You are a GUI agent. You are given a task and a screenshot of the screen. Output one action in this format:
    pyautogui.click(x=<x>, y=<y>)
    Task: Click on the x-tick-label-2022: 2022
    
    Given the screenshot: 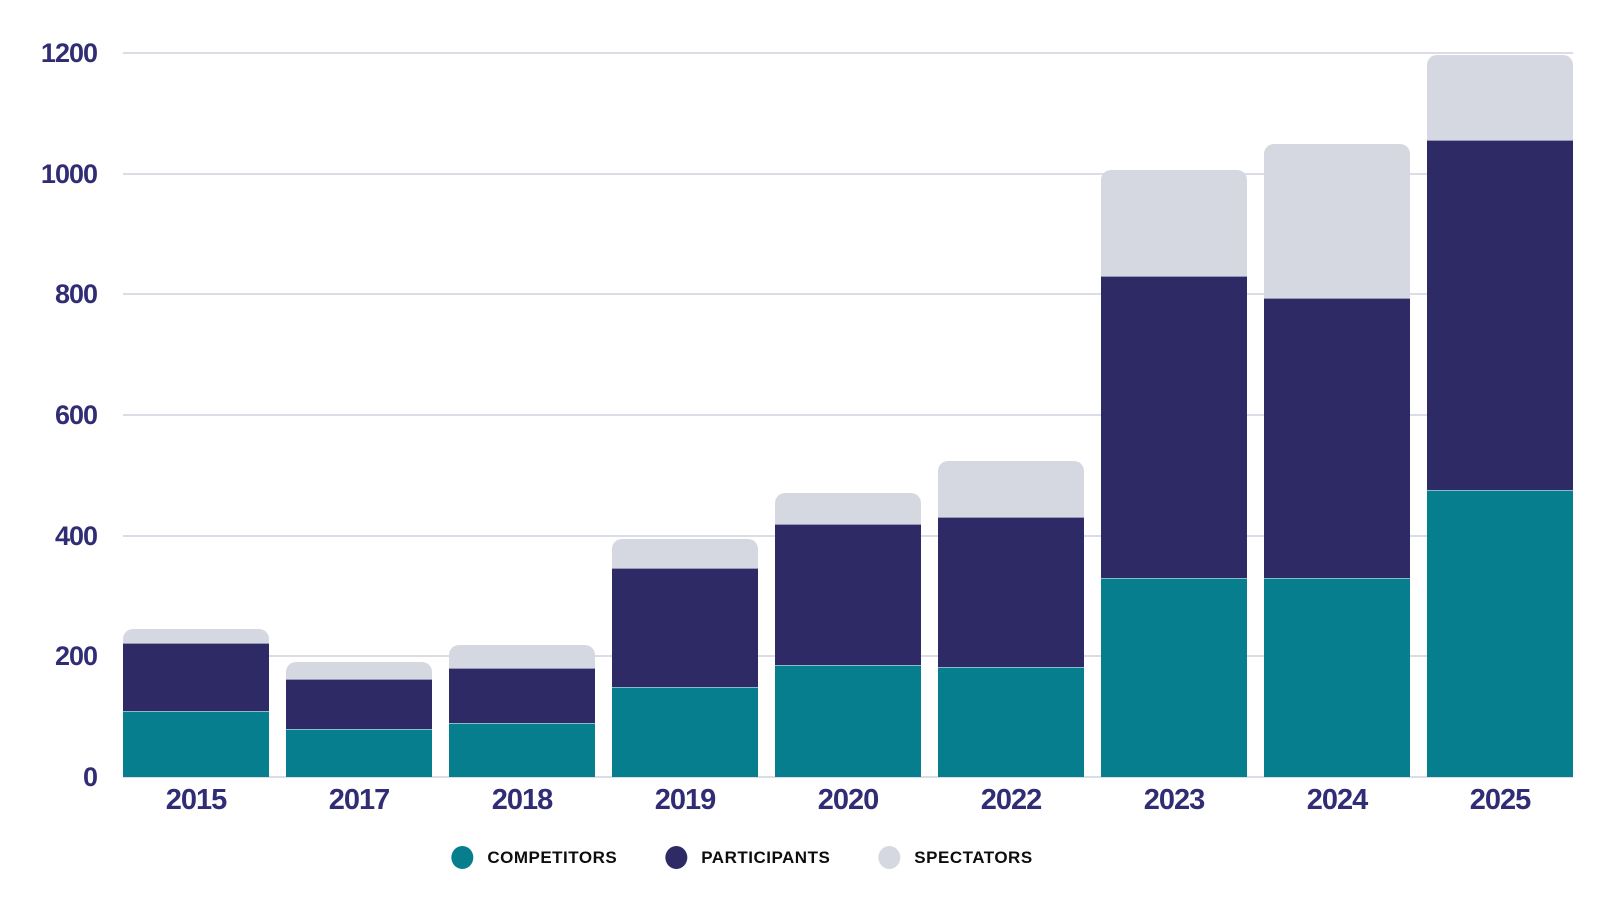 What is the action you would take?
    pyautogui.click(x=1011, y=800)
    